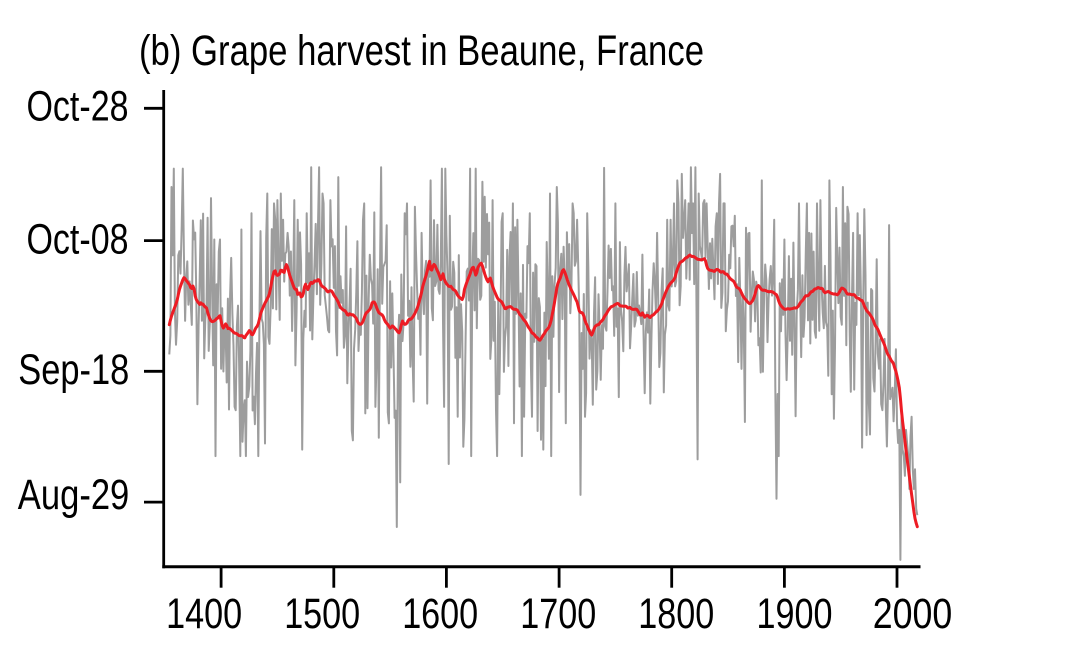 The width and height of the screenshot is (1073, 671). What do you see at coordinates (78, 240) in the screenshot?
I see `svg-text: Oct-08` at bounding box center [78, 240].